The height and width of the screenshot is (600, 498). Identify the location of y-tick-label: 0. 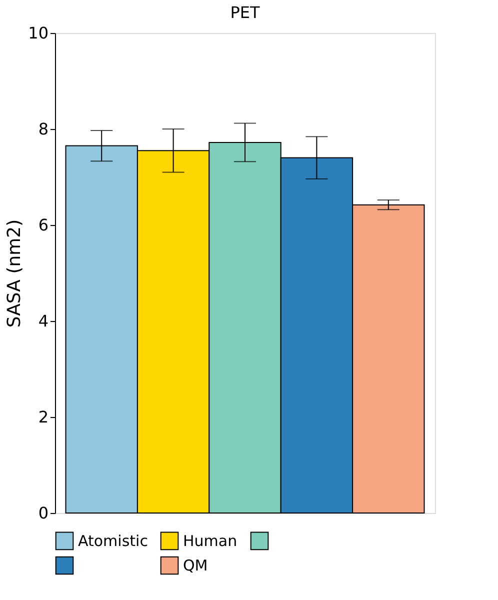
(43, 513).